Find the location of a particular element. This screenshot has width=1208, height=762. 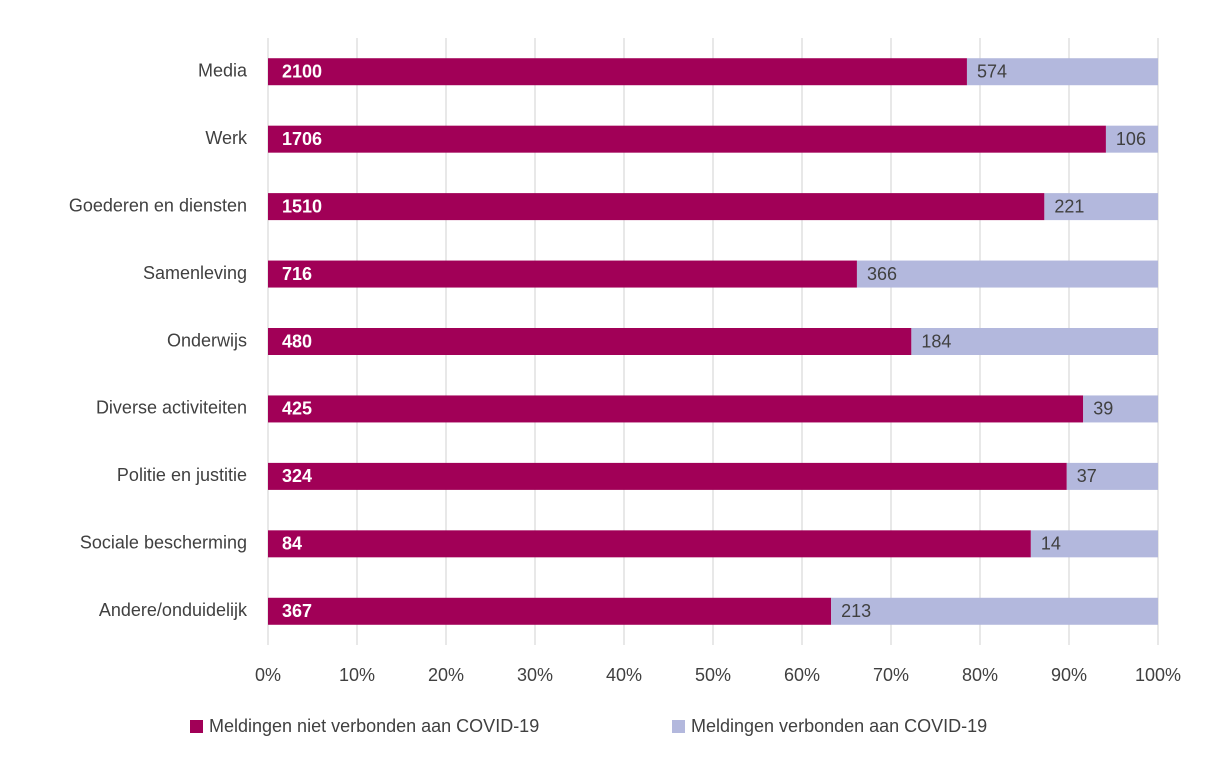

x-tick-label: 20% is located at coordinates (446, 675).